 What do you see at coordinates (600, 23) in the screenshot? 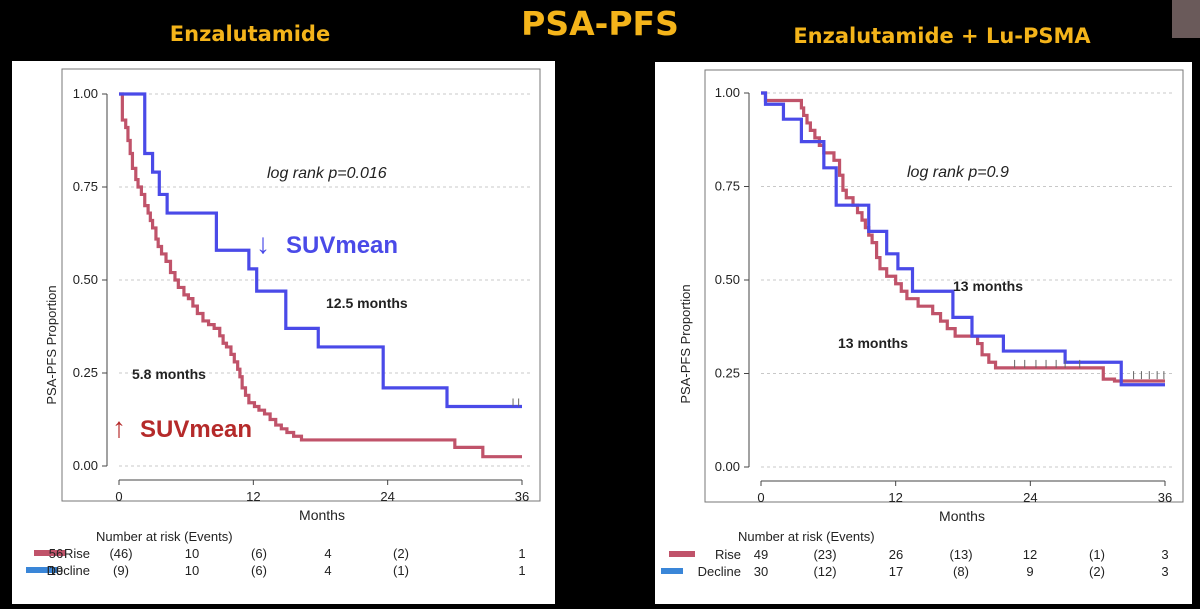
I see `page-title: PSA-PFS` at bounding box center [600, 23].